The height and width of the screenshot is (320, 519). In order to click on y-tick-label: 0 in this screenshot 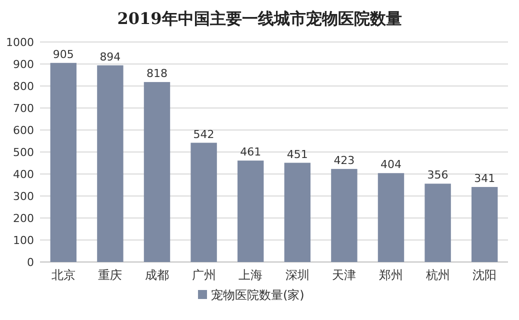, I will do `click(30, 262)`.